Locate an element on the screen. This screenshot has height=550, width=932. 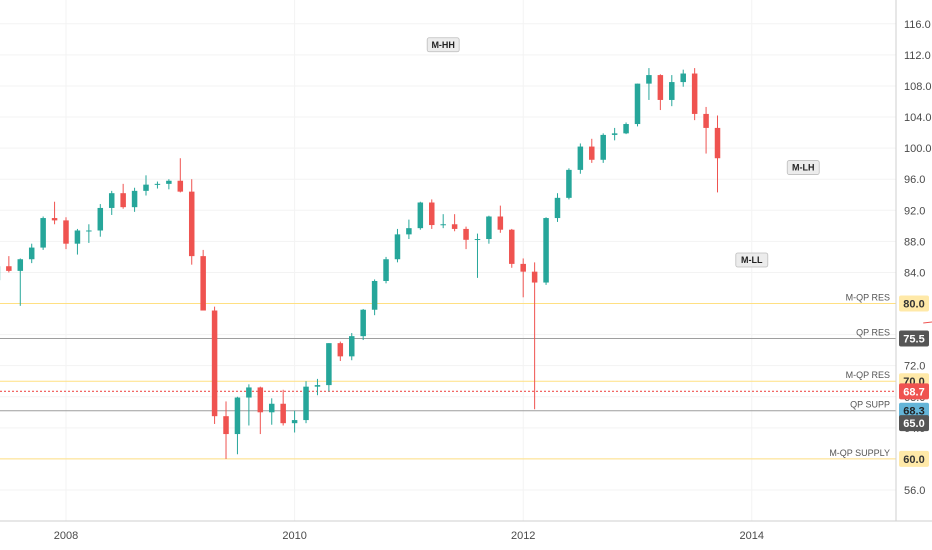
level-name: QP RES is located at coordinates (873, 332).